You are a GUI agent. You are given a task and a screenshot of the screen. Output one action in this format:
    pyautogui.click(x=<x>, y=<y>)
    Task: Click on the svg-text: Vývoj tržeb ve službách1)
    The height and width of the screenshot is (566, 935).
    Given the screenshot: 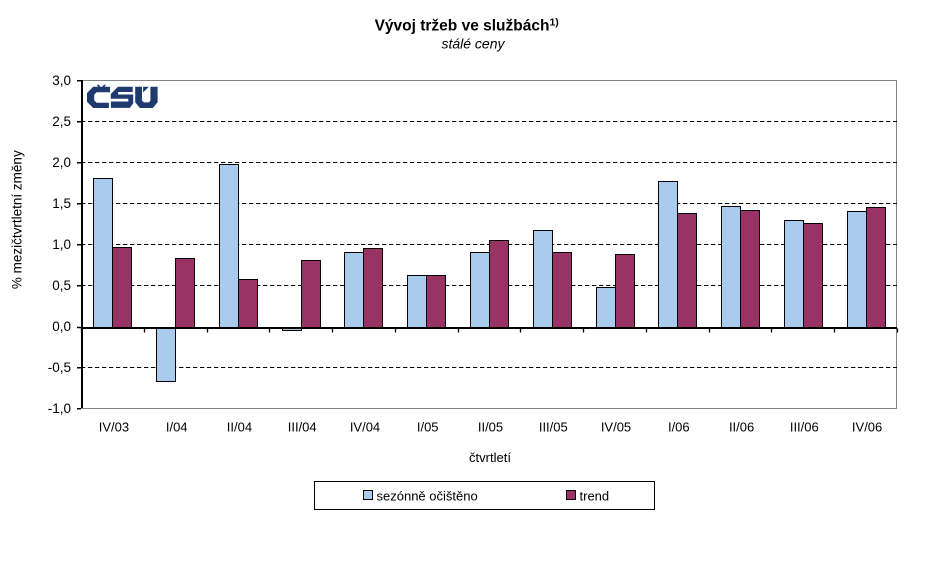 What is the action you would take?
    pyautogui.click(x=467, y=25)
    